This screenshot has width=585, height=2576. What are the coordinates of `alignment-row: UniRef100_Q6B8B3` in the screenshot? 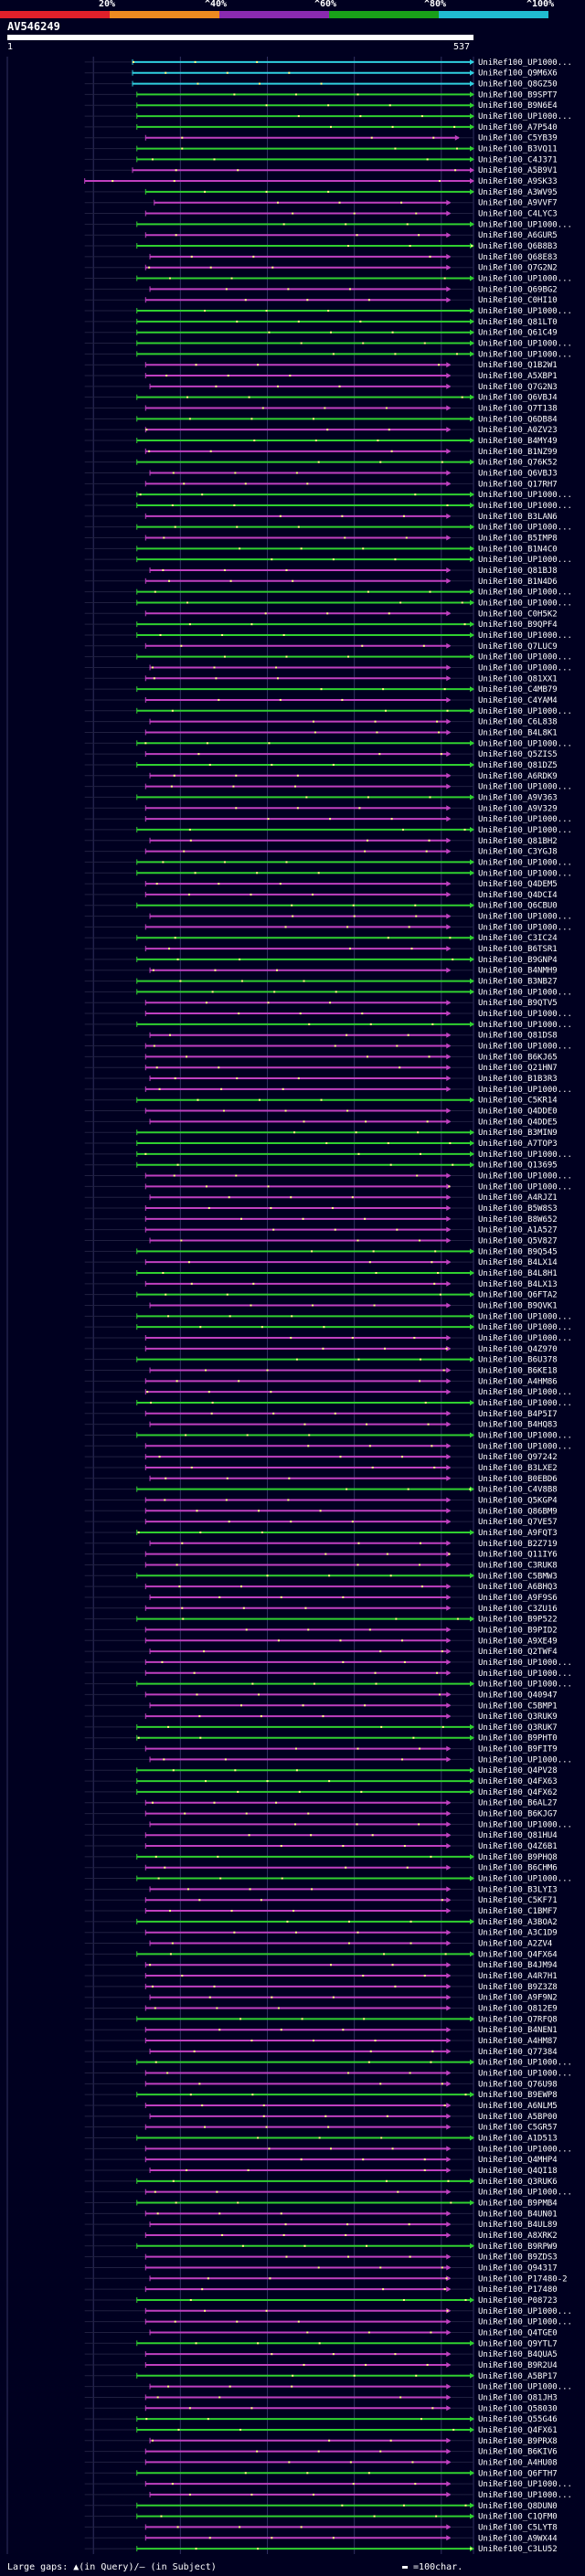 It's located at (321, 246).